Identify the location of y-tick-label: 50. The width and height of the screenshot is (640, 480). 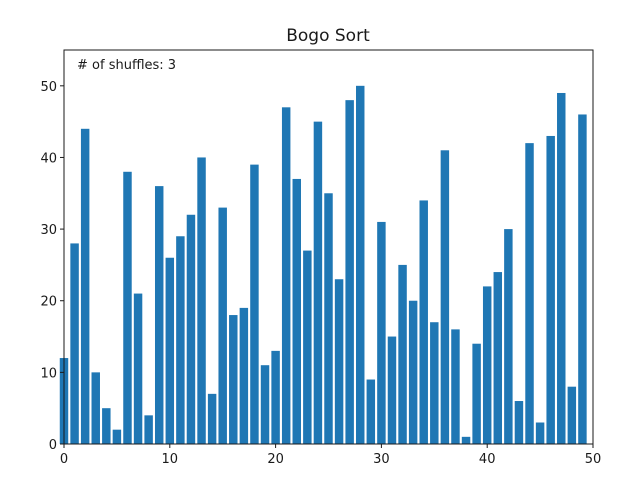
(48, 87).